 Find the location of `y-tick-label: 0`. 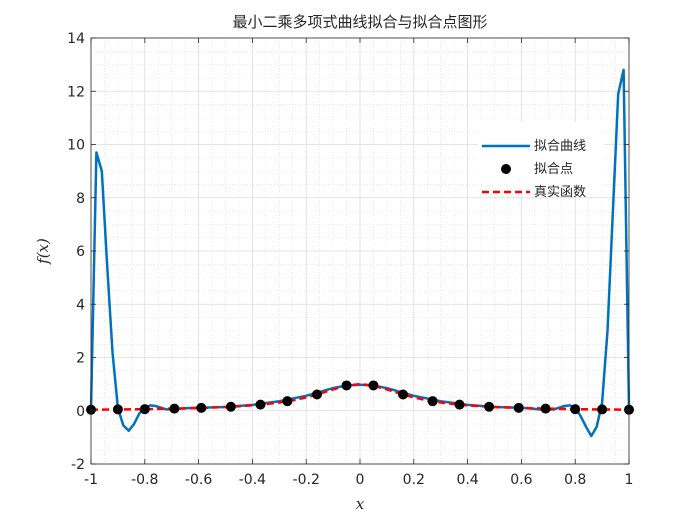

y-tick-label: 0 is located at coordinates (80, 412).